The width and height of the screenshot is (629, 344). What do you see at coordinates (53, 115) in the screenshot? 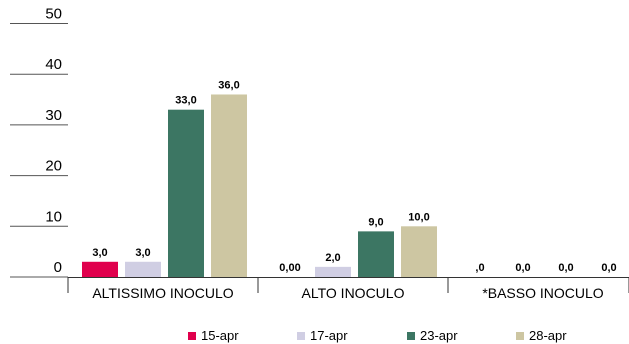
I see `y-tick-label: 30` at bounding box center [53, 115].